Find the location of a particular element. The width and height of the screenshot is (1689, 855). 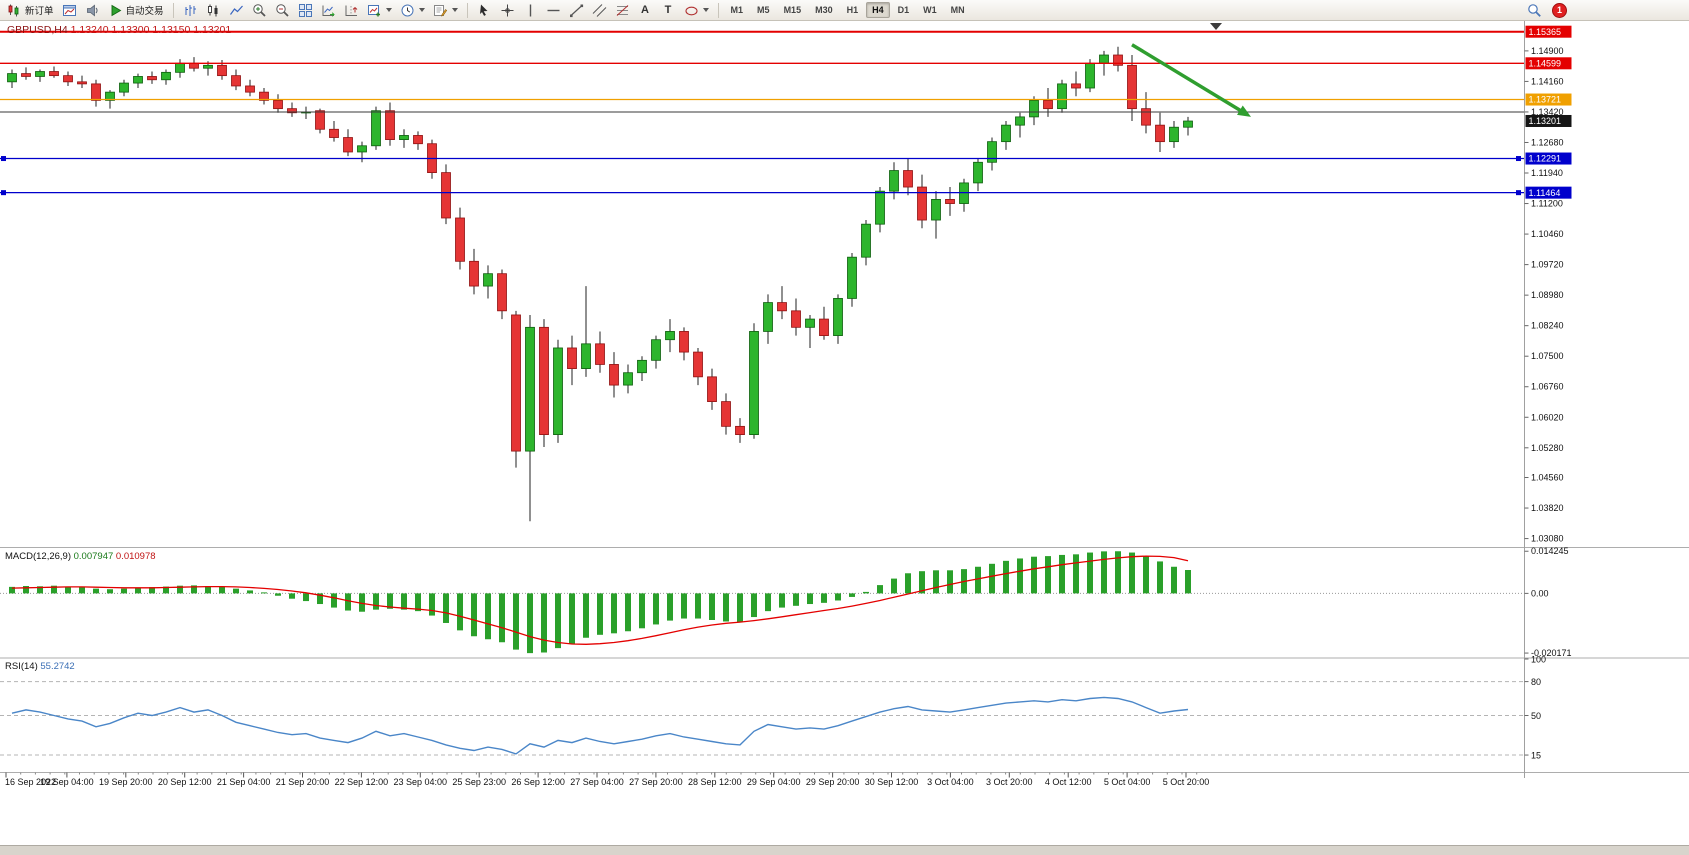

svg-text: 1.11200 is located at coordinates (1547, 204).